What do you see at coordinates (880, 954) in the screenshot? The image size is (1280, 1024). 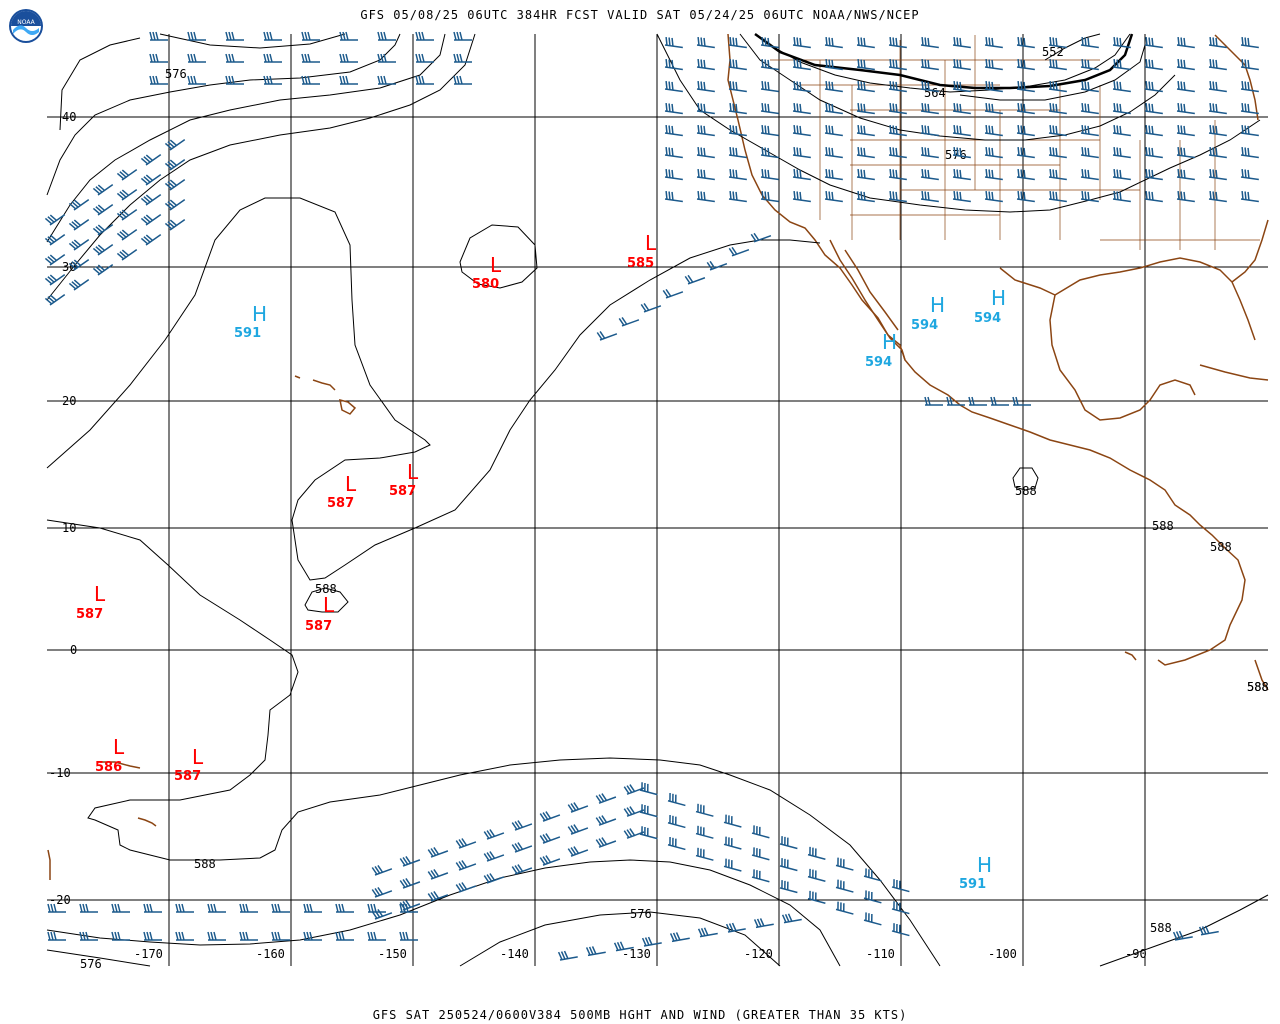 I see `lon-label: -110` at bounding box center [880, 954].